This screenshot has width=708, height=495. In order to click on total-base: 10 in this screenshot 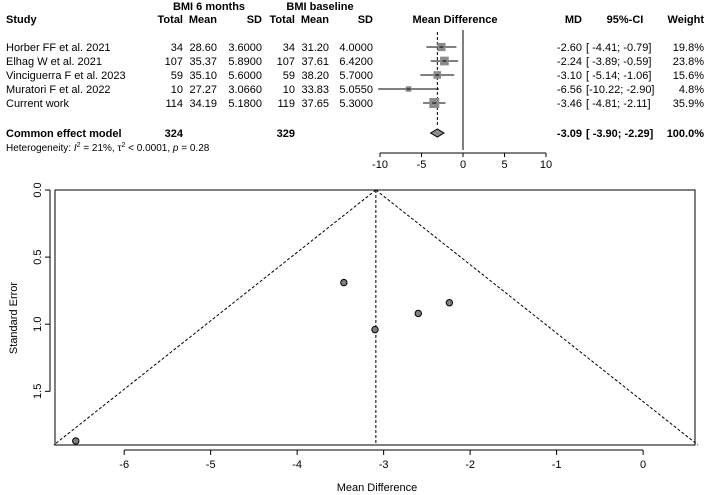, I will do `click(289, 90)`.